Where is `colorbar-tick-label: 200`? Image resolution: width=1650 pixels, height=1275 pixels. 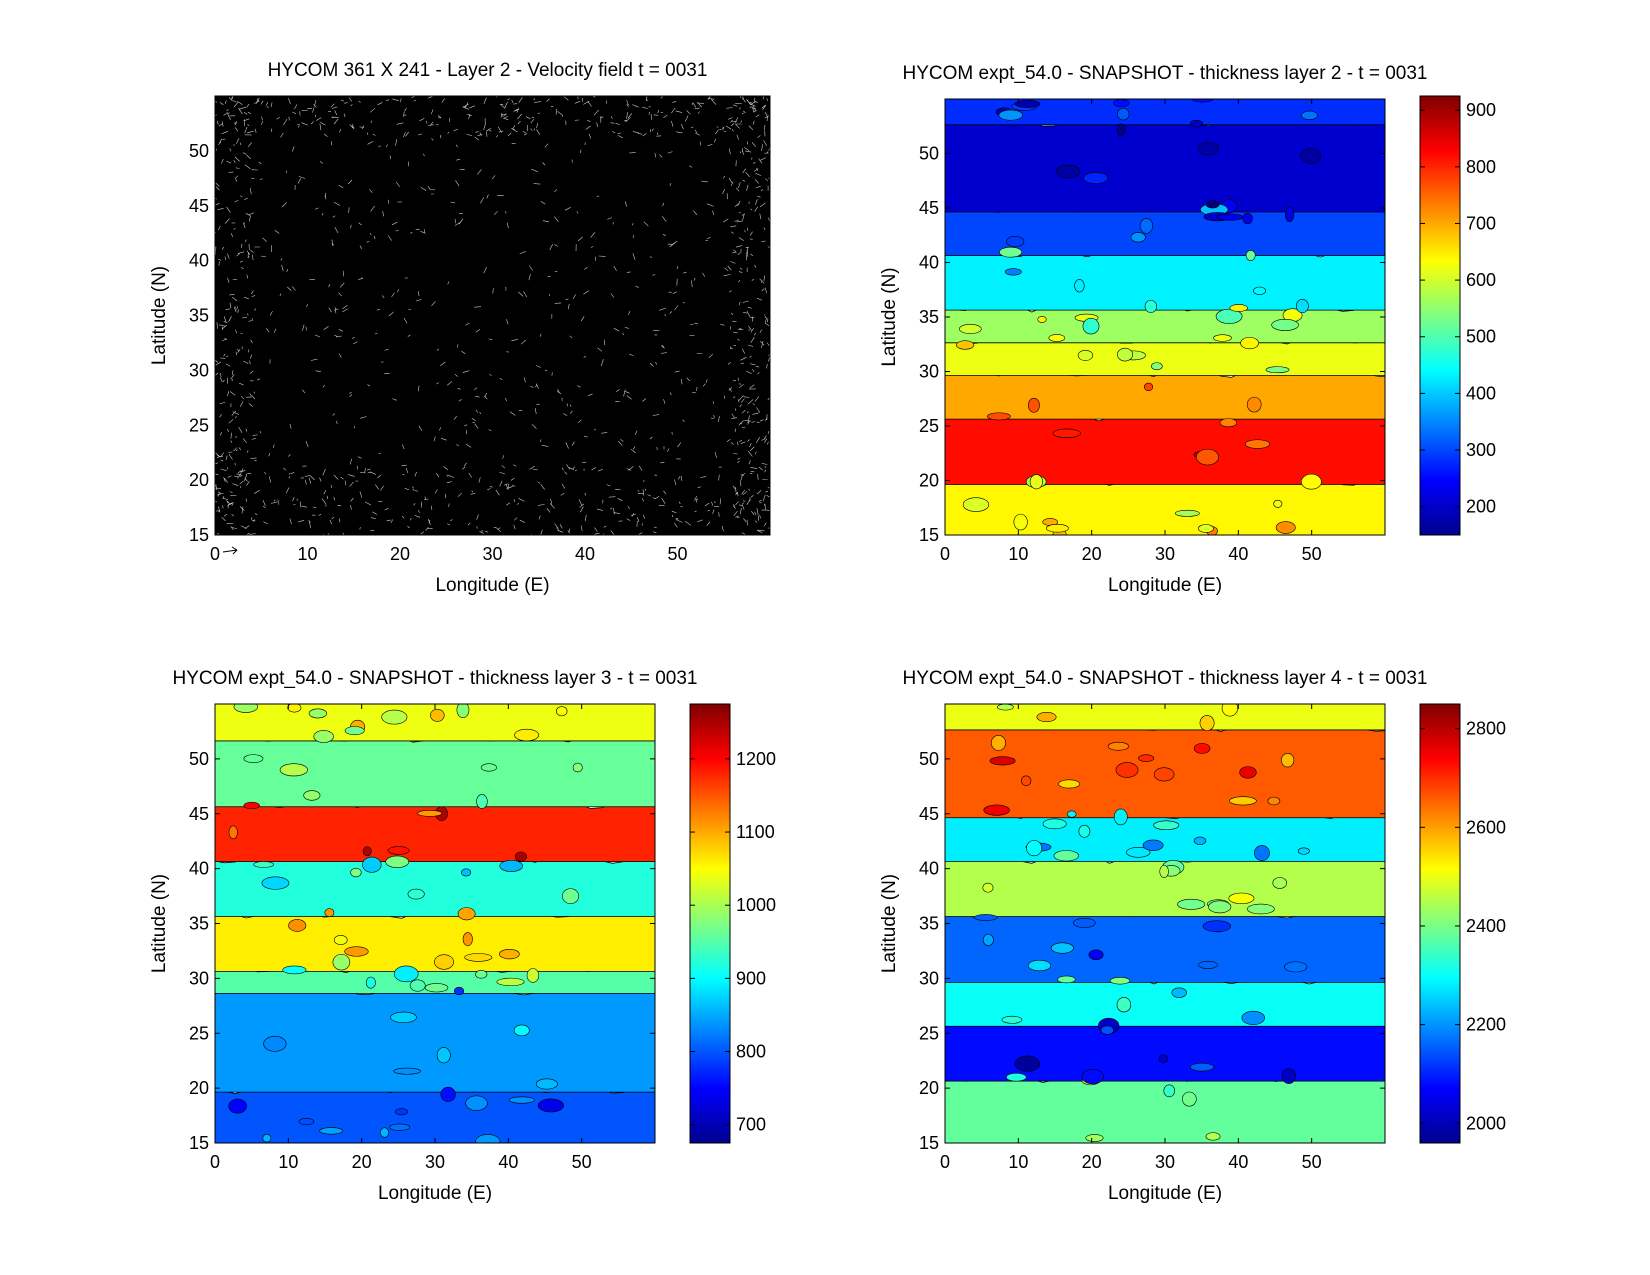
colorbar-tick-label: 200 is located at coordinates (1481, 507).